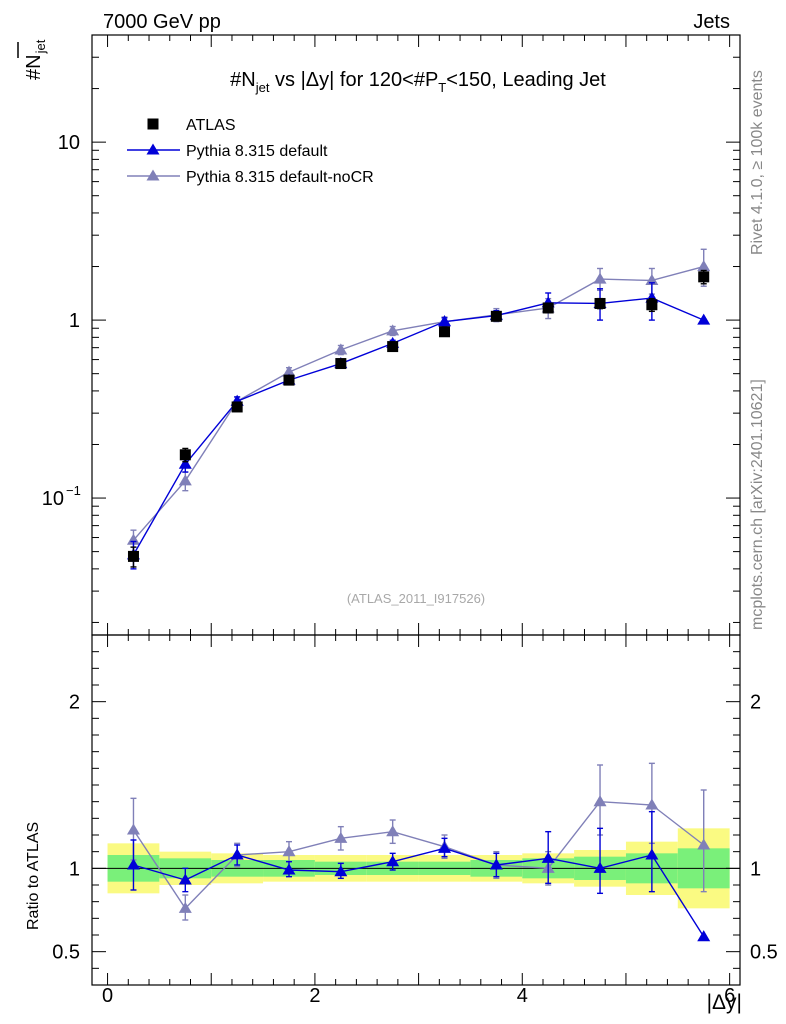 The image size is (786, 1024). What do you see at coordinates (711, 22) in the screenshot?
I see `header-right: Jets` at bounding box center [711, 22].